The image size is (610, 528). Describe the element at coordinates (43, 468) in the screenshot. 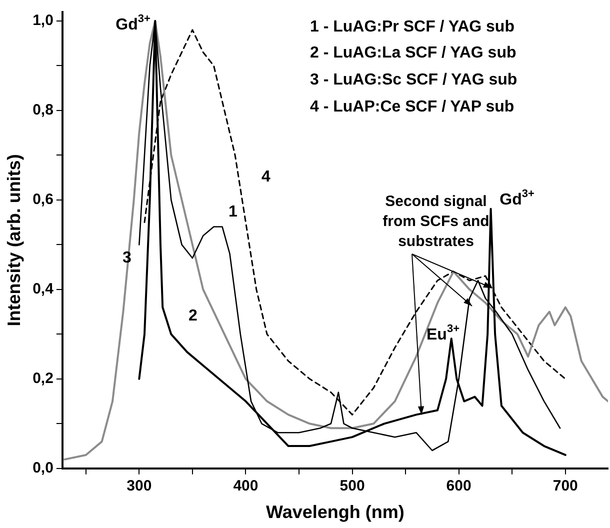

I see `y-tick-label: 0,0` at that location.